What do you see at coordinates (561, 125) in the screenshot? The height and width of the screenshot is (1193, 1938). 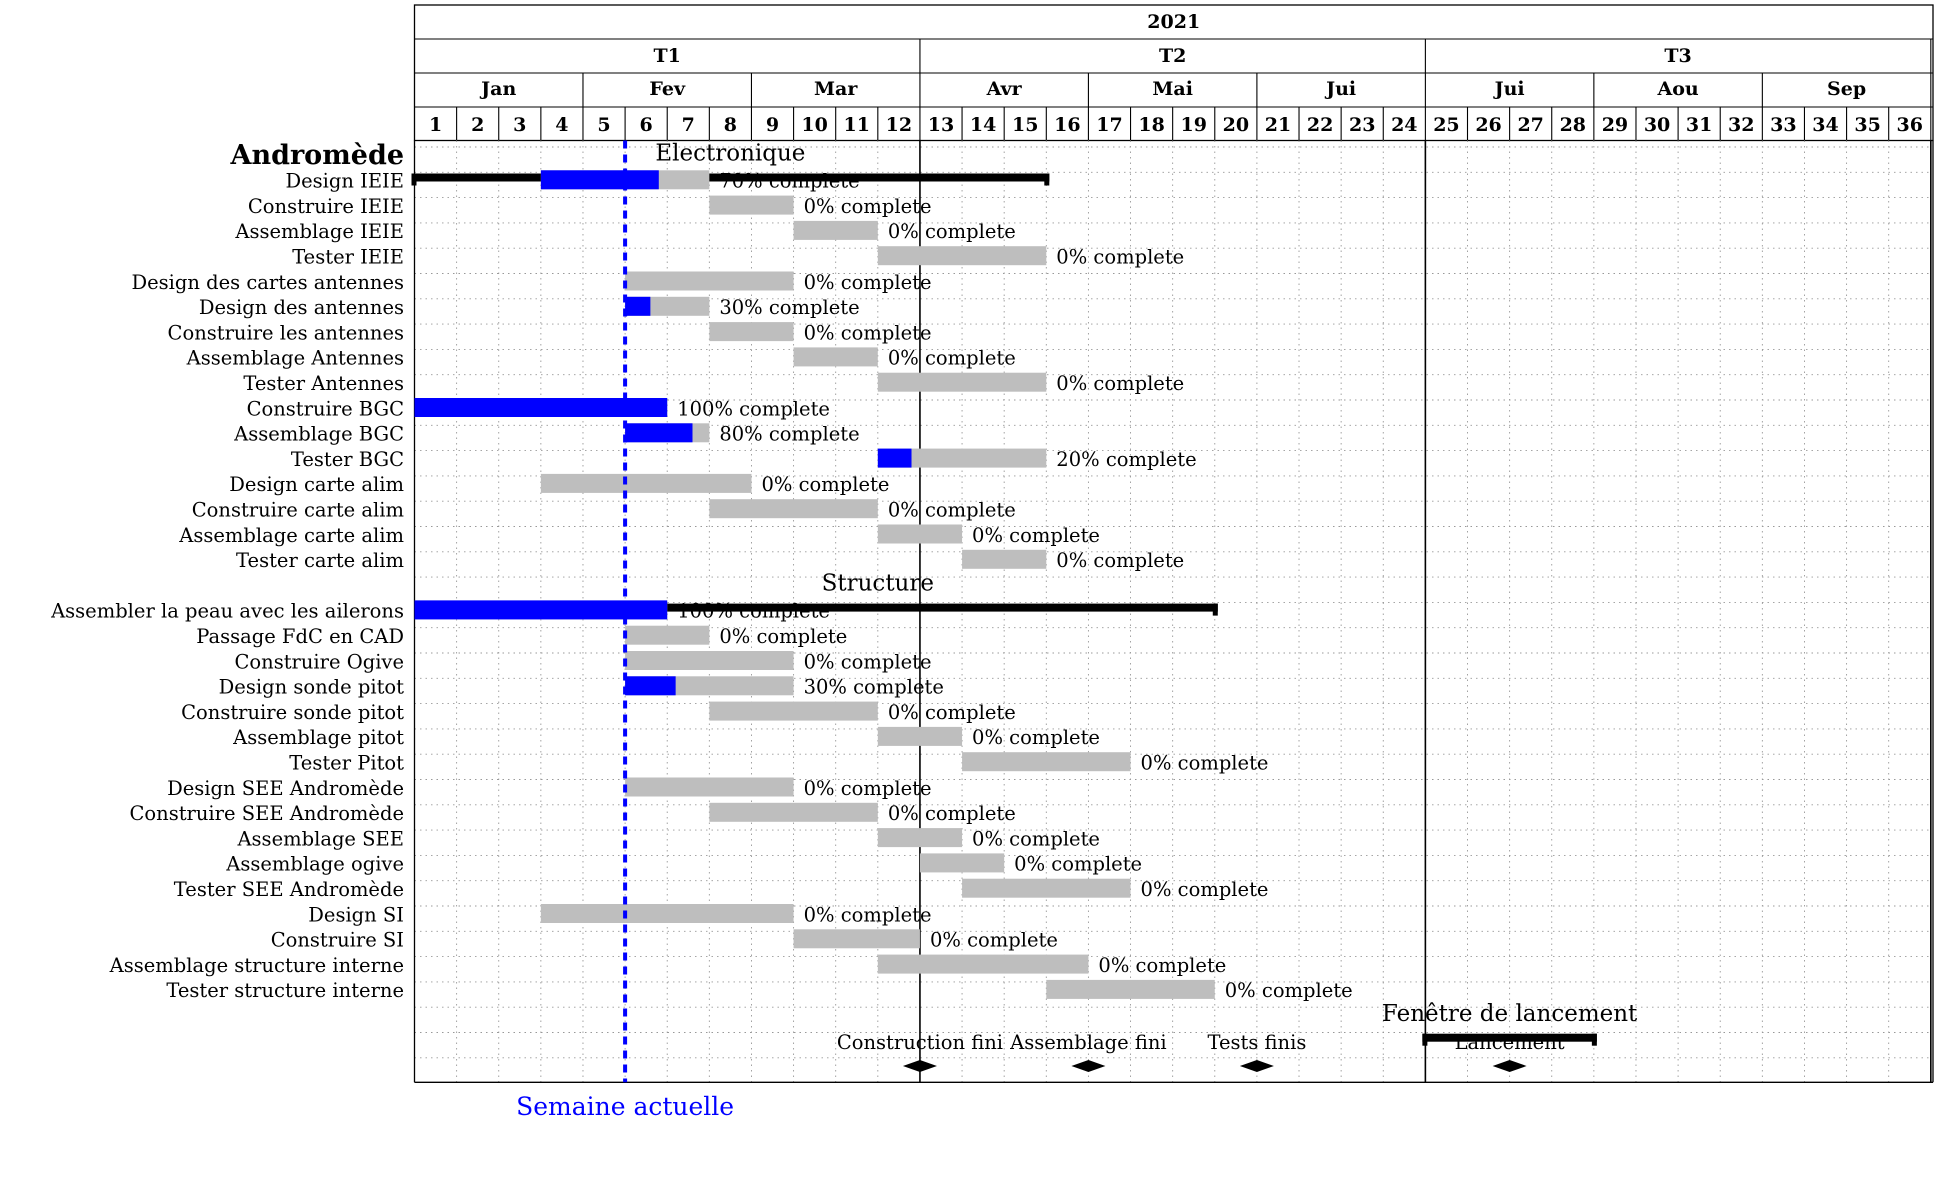 I see `week-label: 4` at bounding box center [561, 125].